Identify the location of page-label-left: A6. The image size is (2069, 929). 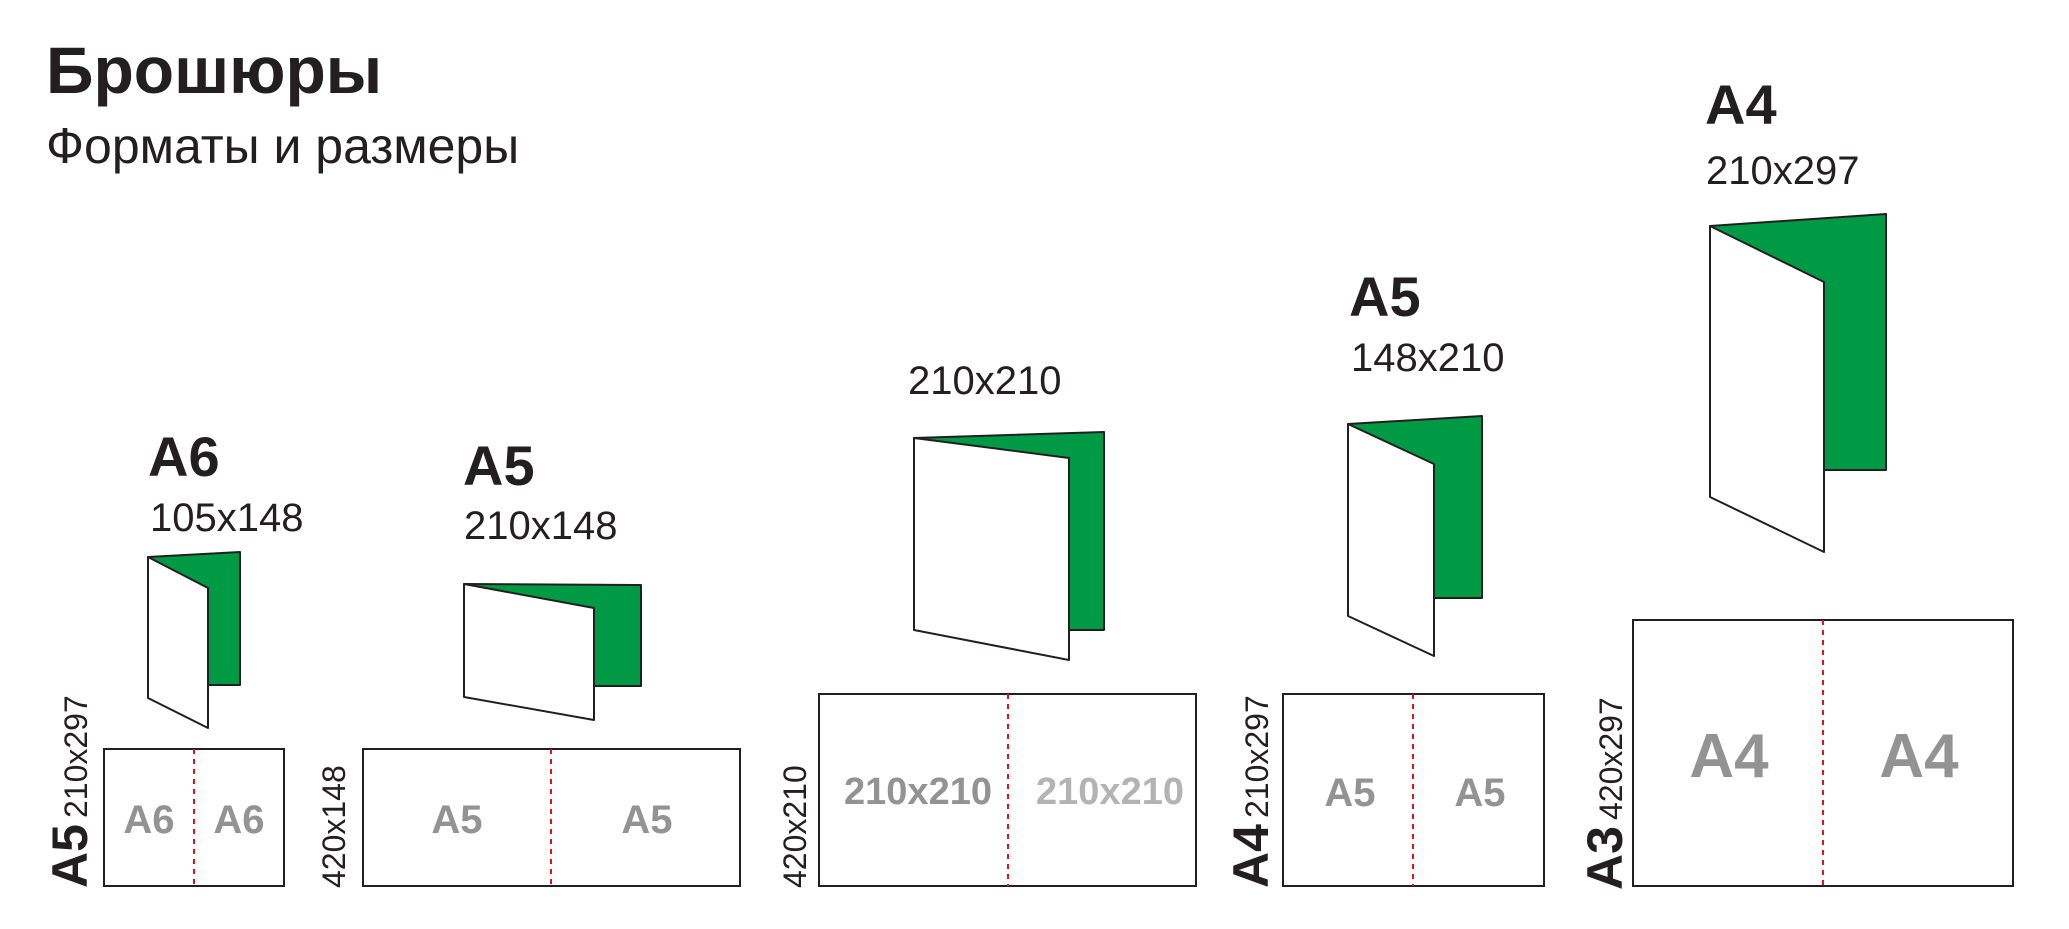
(148, 820).